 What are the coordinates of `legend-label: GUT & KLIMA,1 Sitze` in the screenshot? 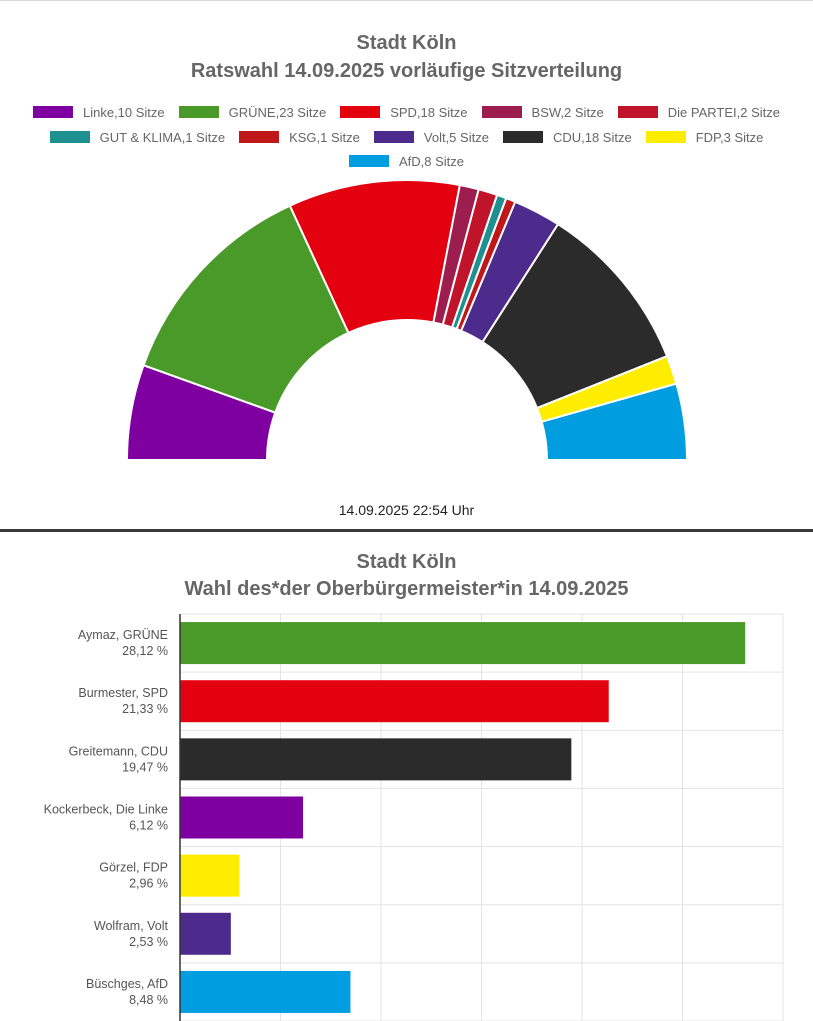 It's located at (162, 137).